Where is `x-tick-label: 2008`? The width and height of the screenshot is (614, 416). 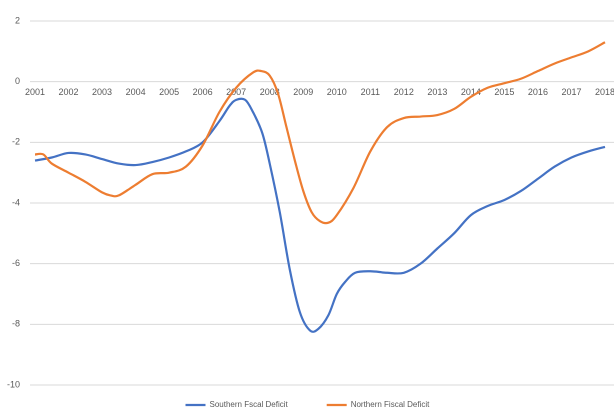
x-tick-label: 2008 is located at coordinates (270, 92).